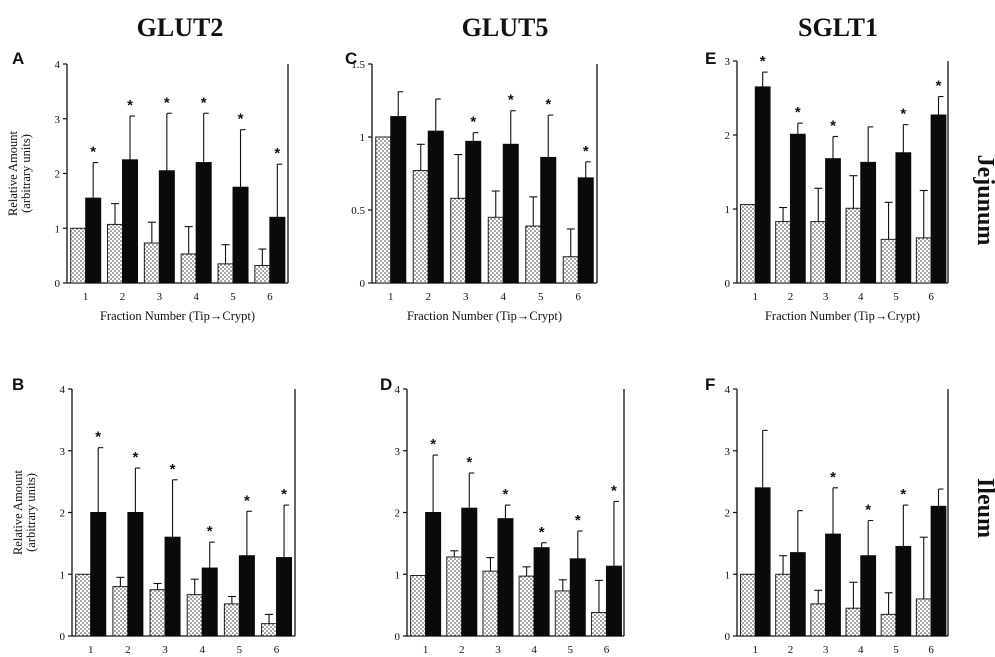 This screenshot has width=995, height=657. Describe the element at coordinates (983, 200) in the screenshot. I see `row-title-jejunum: Jejunum` at that location.